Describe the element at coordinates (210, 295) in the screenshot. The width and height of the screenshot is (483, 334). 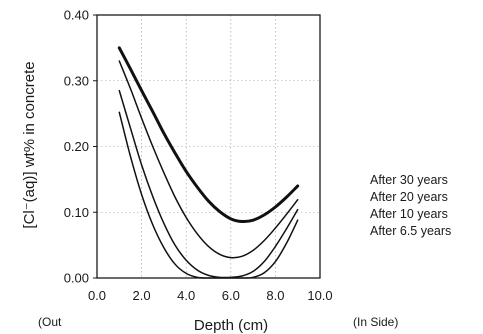
I see `x-axis-ticks: 0.0 2.0 4.0 6.0 8.0 10.0` at that location.